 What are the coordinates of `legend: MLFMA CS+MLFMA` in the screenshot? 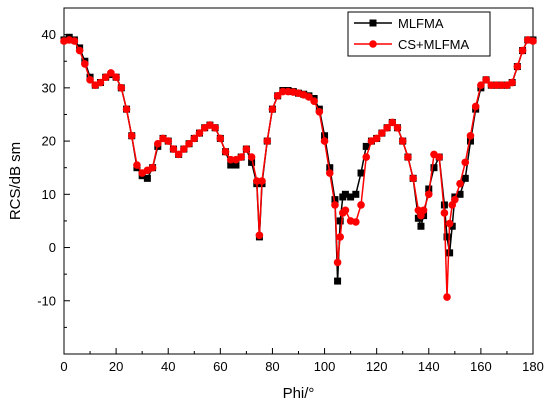 It's located at (419, 34).